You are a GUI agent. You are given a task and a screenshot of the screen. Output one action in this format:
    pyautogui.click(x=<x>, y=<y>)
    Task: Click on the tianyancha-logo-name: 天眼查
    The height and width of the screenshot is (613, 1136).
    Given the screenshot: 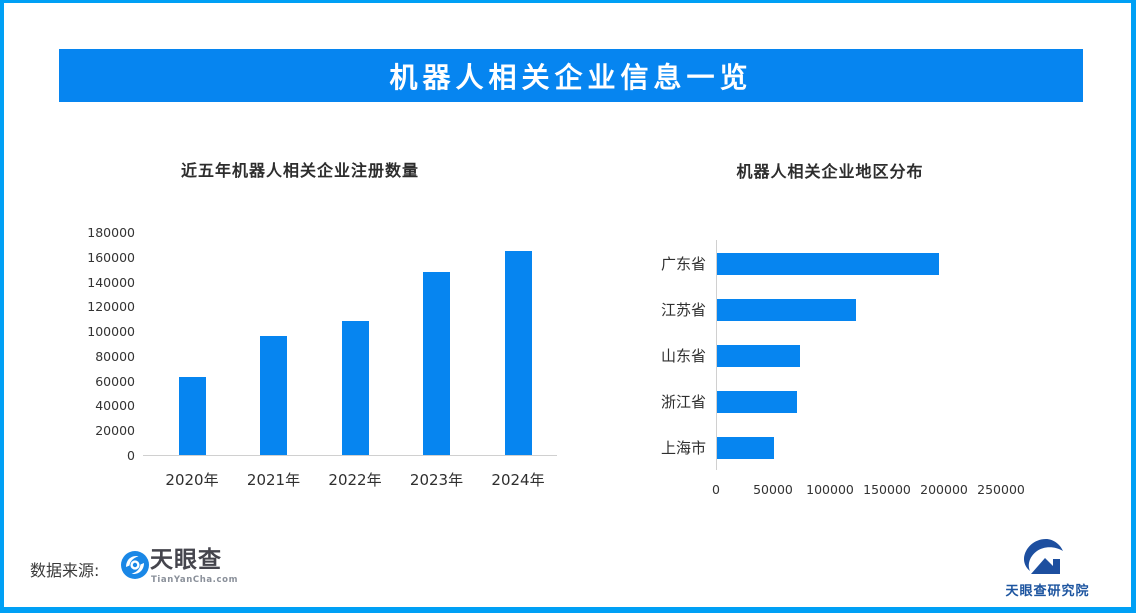 What is the action you would take?
    pyautogui.click(x=186, y=560)
    